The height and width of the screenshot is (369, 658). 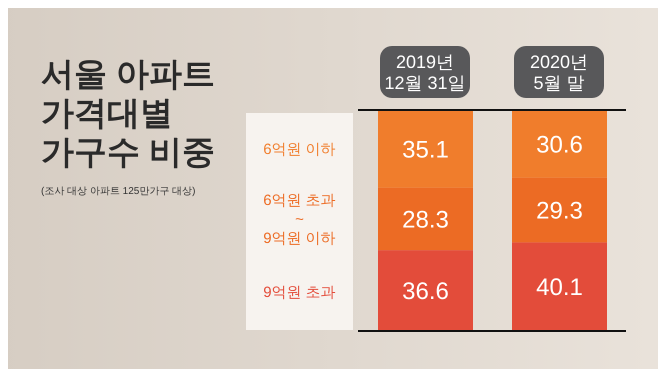 I want to click on data-label: 28.3, so click(x=425, y=220).